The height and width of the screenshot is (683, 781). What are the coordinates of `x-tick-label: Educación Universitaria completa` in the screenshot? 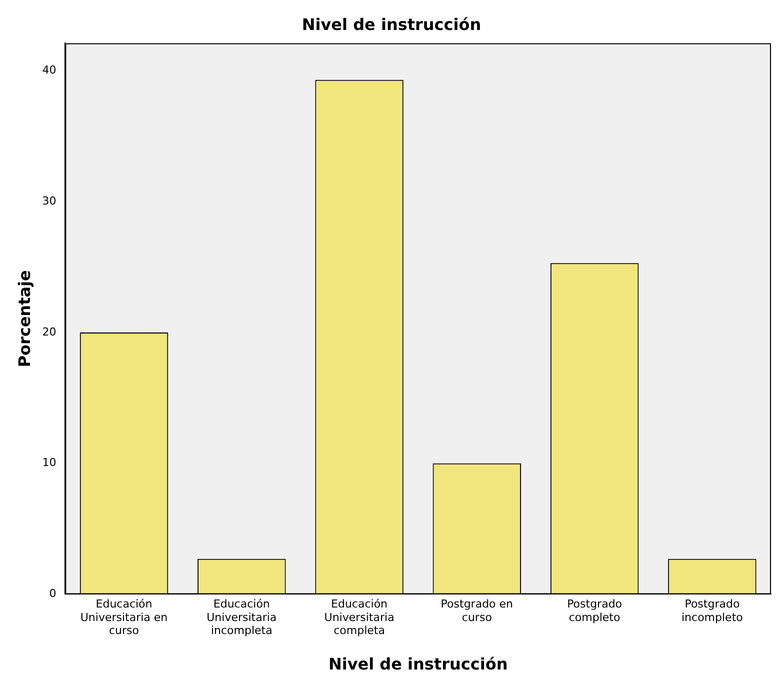 It's located at (359, 618).